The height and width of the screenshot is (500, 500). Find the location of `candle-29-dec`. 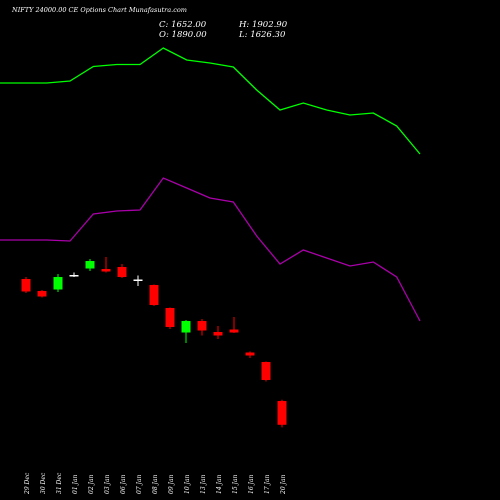

candle-29-dec is located at coordinates (26, 285).